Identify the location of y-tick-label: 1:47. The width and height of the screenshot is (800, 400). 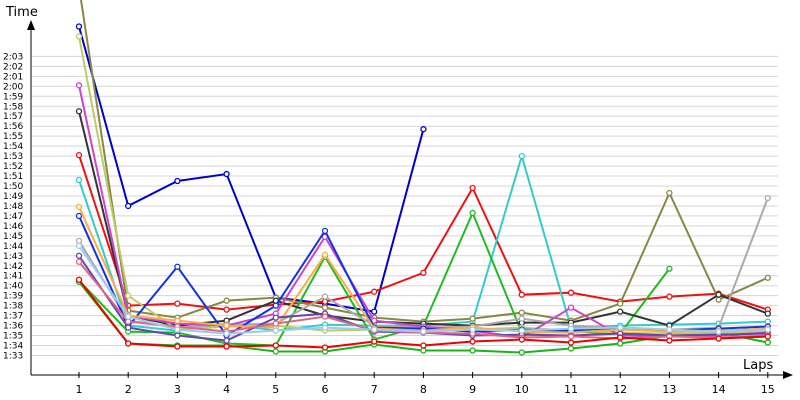
(13, 217).